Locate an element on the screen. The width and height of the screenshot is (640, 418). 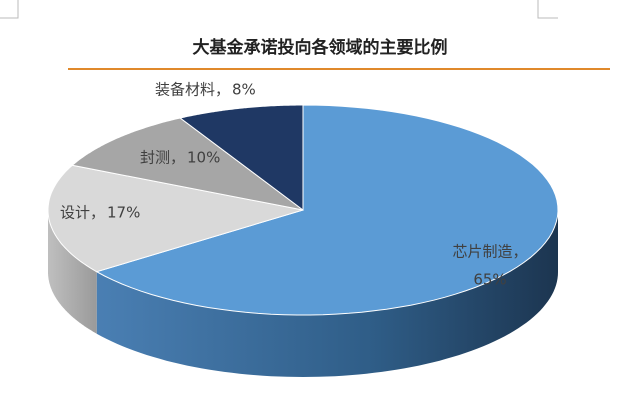
value-label: 17% is located at coordinates (123, 213).